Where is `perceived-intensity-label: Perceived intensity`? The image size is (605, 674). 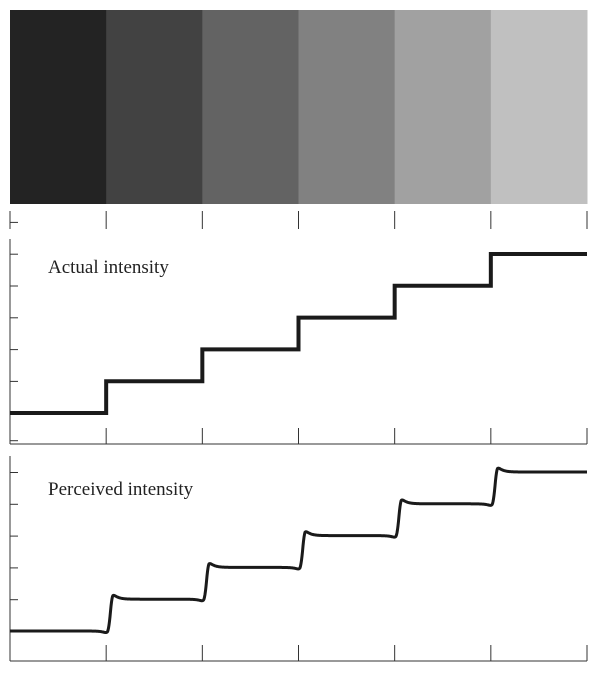 perceived-intensity-label: Perceived intensity is located at coordinates (121, 489).